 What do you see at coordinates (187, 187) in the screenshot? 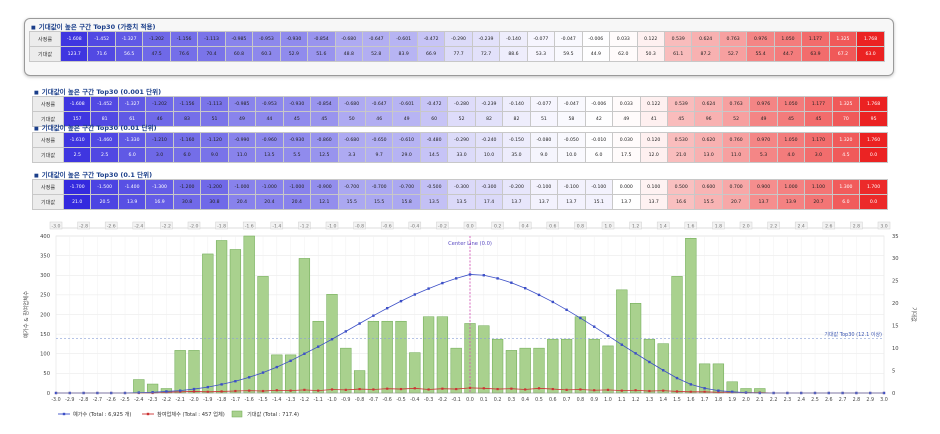
I see `rate-cell: -1.200` at bounding box center [187, 187].